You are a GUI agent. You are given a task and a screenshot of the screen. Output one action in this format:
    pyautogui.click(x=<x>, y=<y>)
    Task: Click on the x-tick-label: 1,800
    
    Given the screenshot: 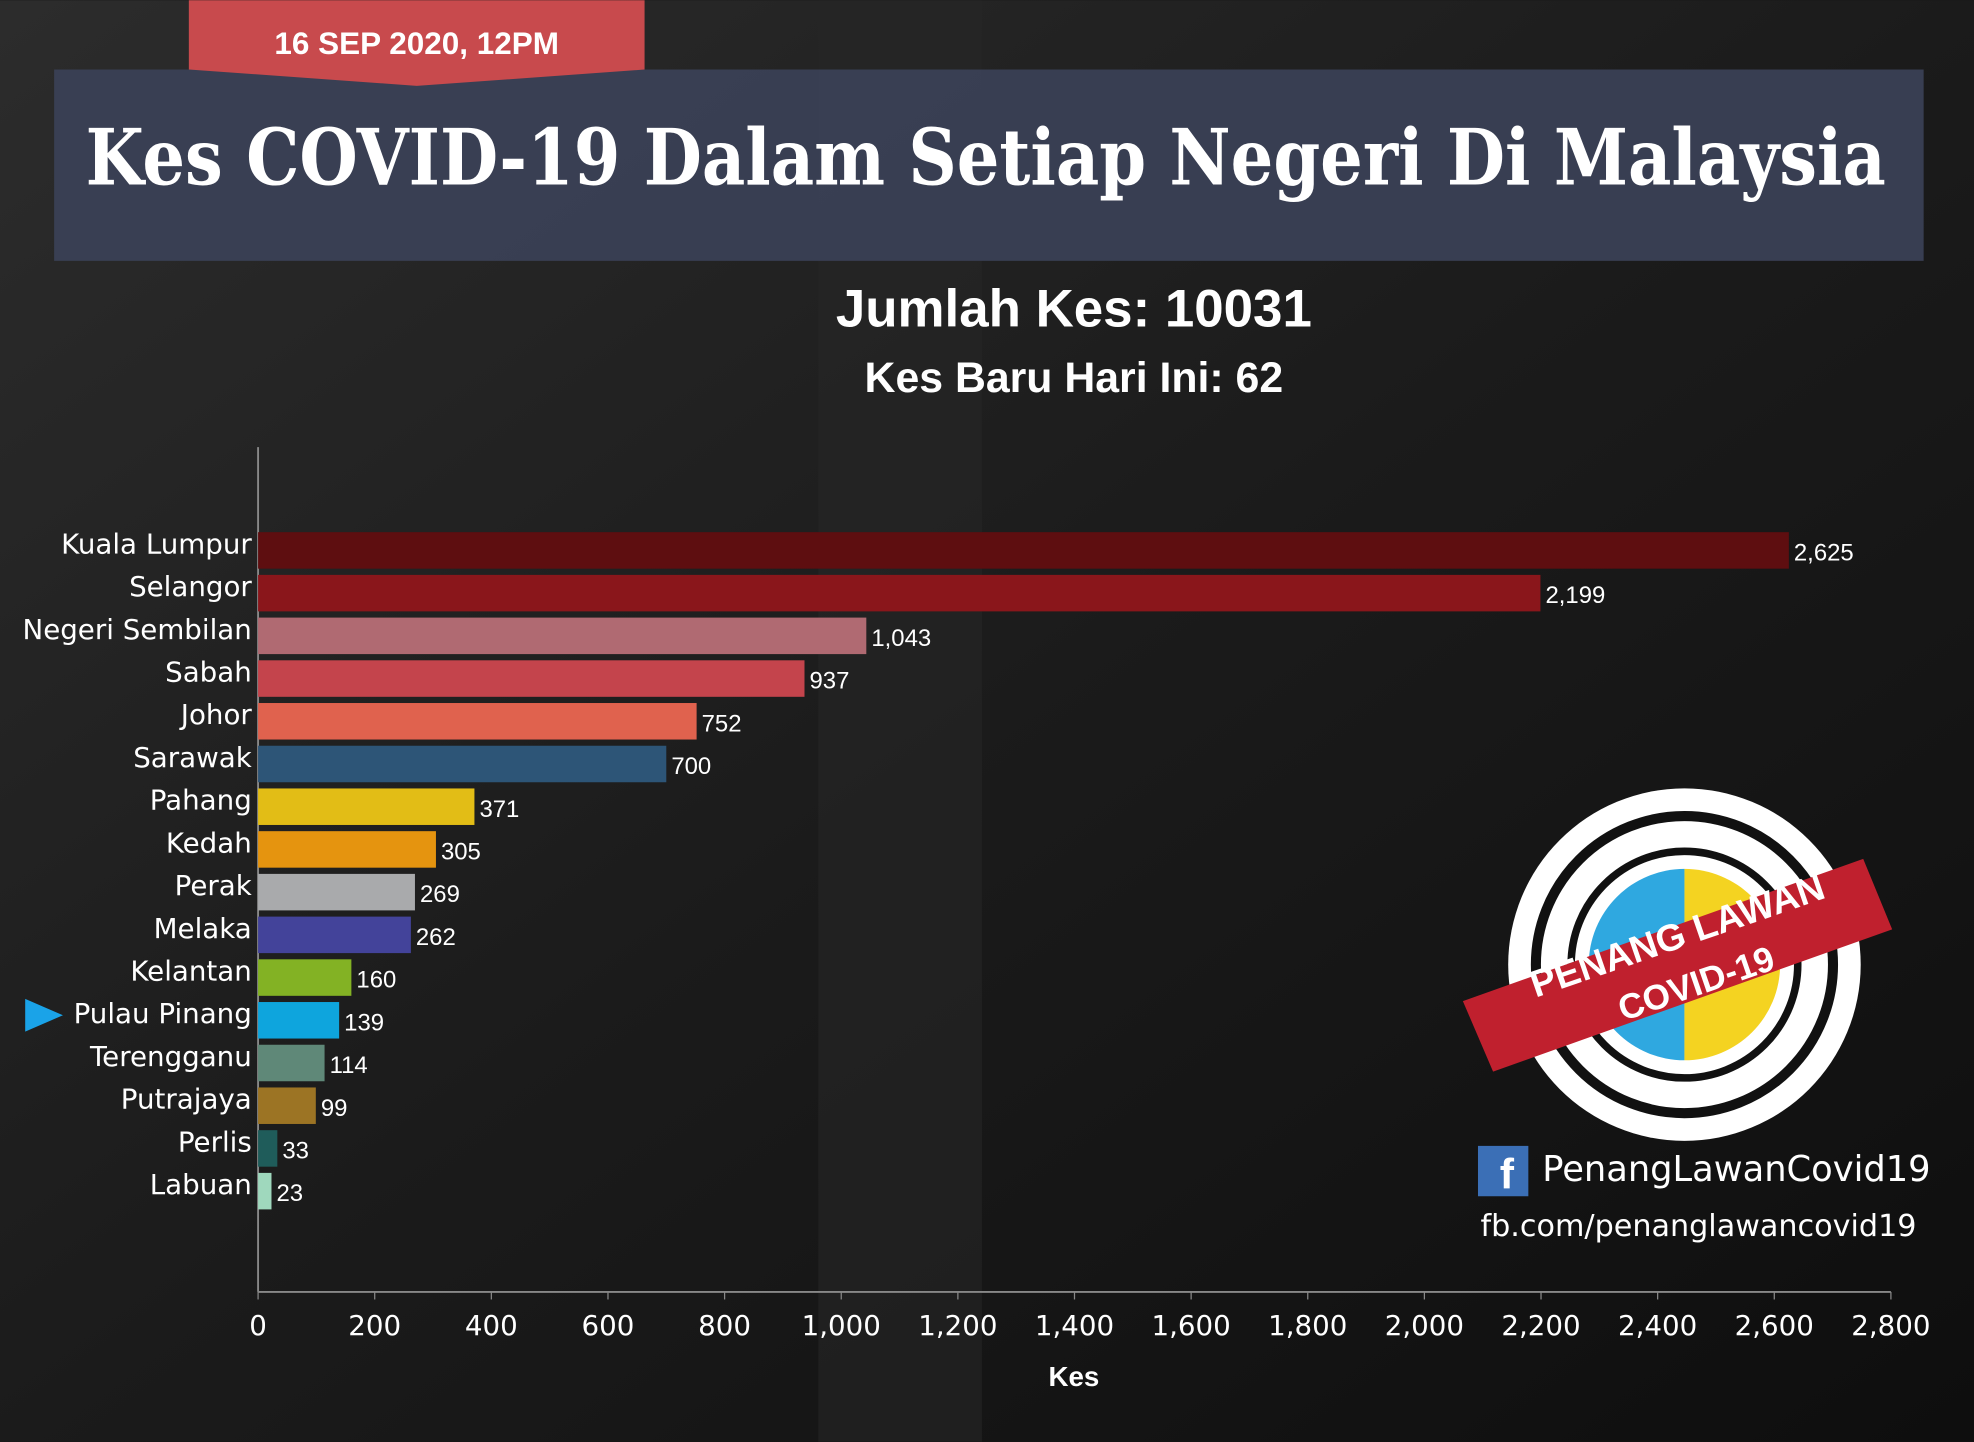 What is the action you would take?
    pyautogui.click(x=1307, y=1325)
    